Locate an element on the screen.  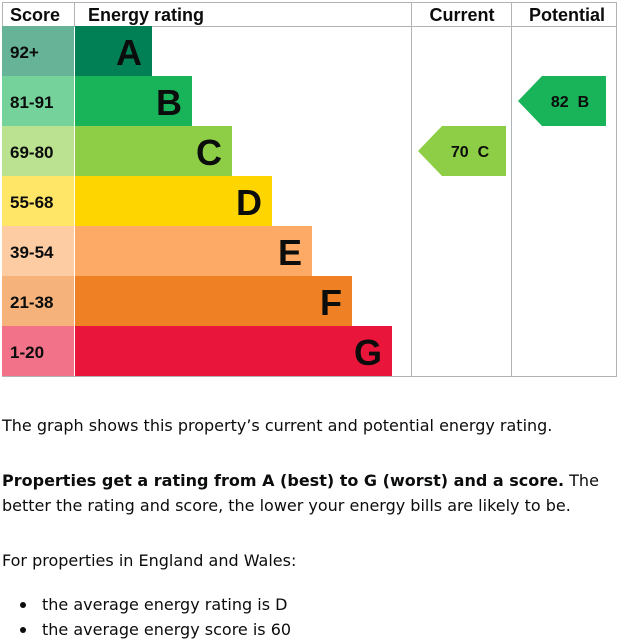
england-wales-intro: For properties in England and Wales: is located at coordinates (149, 560).